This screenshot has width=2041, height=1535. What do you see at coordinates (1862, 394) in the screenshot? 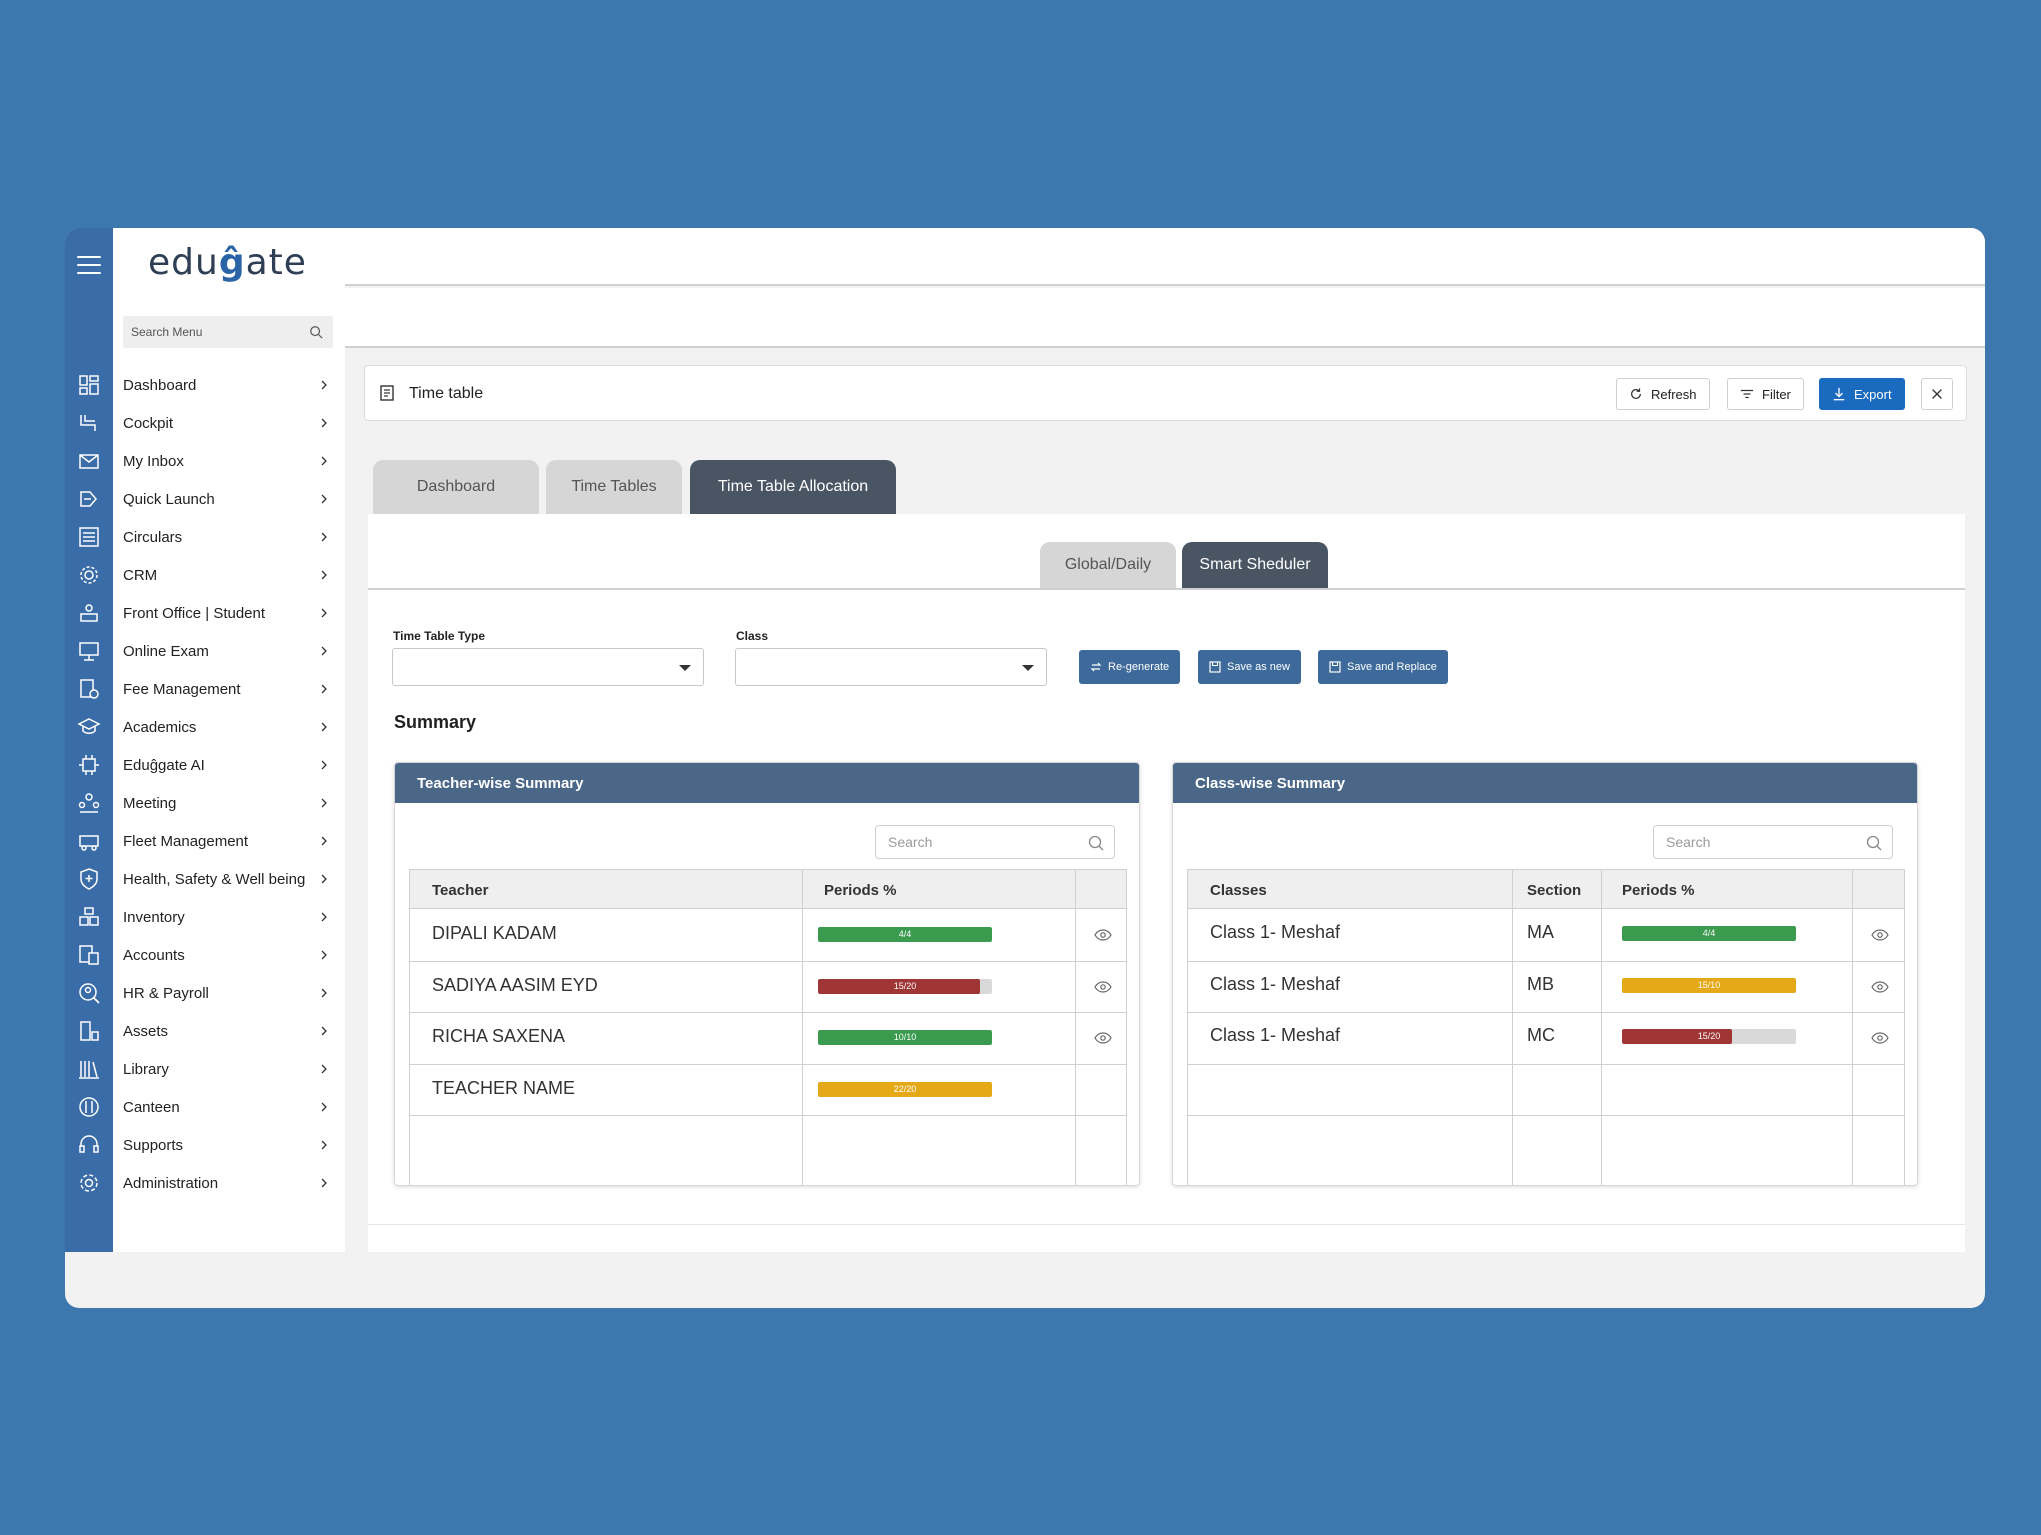
I see `export-button: Export` at bounding box center [1862, 394].